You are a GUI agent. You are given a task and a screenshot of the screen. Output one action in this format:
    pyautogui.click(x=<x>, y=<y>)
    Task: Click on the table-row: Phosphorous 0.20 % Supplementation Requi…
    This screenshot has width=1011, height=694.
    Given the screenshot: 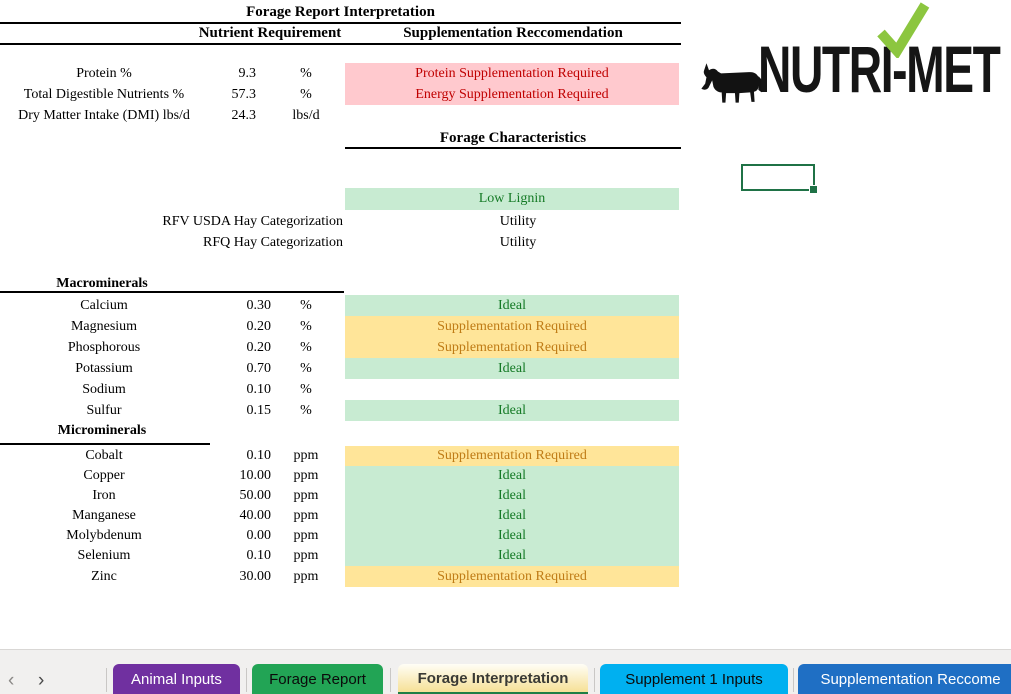 What is the action you would take?
    pyautogui.click(x=505, y=347)
    